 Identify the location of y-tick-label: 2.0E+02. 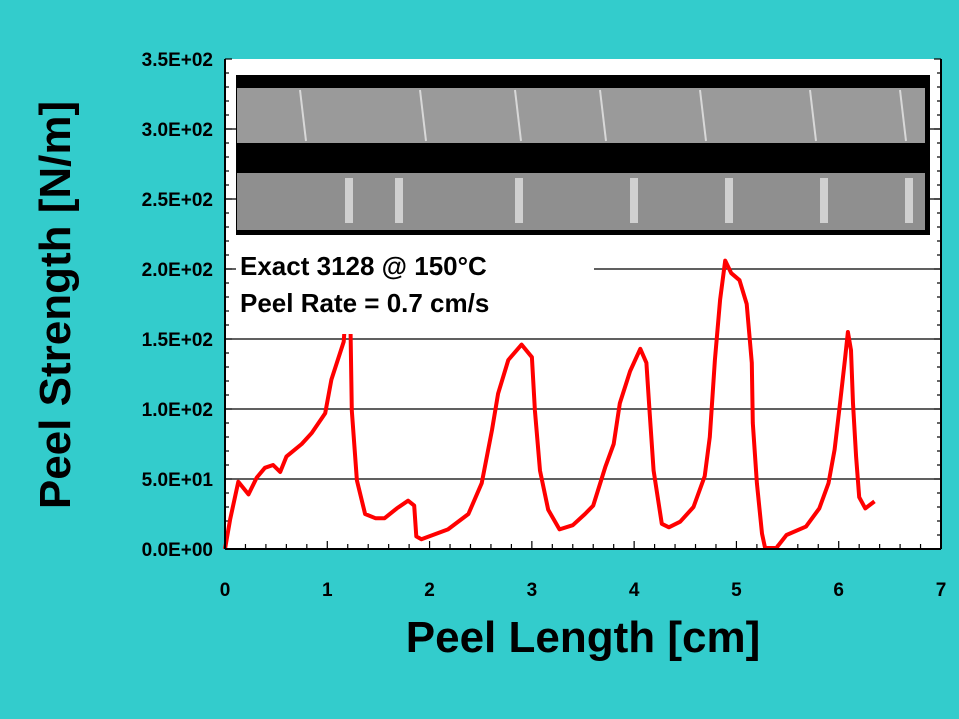
(177, 270).